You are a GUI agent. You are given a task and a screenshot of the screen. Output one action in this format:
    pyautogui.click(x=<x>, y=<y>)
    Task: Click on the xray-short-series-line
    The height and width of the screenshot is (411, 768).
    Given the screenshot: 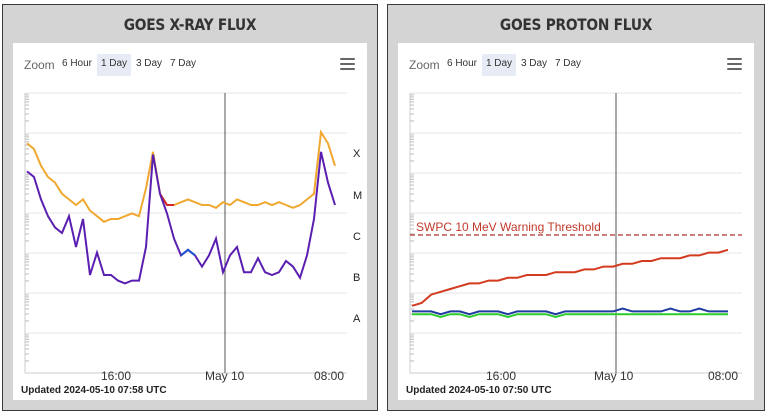 What is the action you would take?
    pyautogui.click(x=181, y=218)
    